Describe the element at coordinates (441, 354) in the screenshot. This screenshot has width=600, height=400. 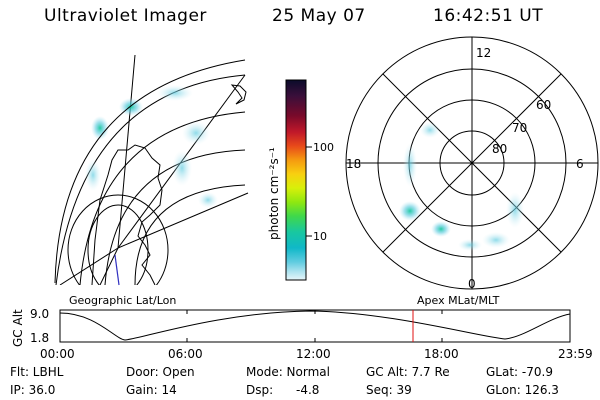
I see `x-label-1800: 18:00` at that location.